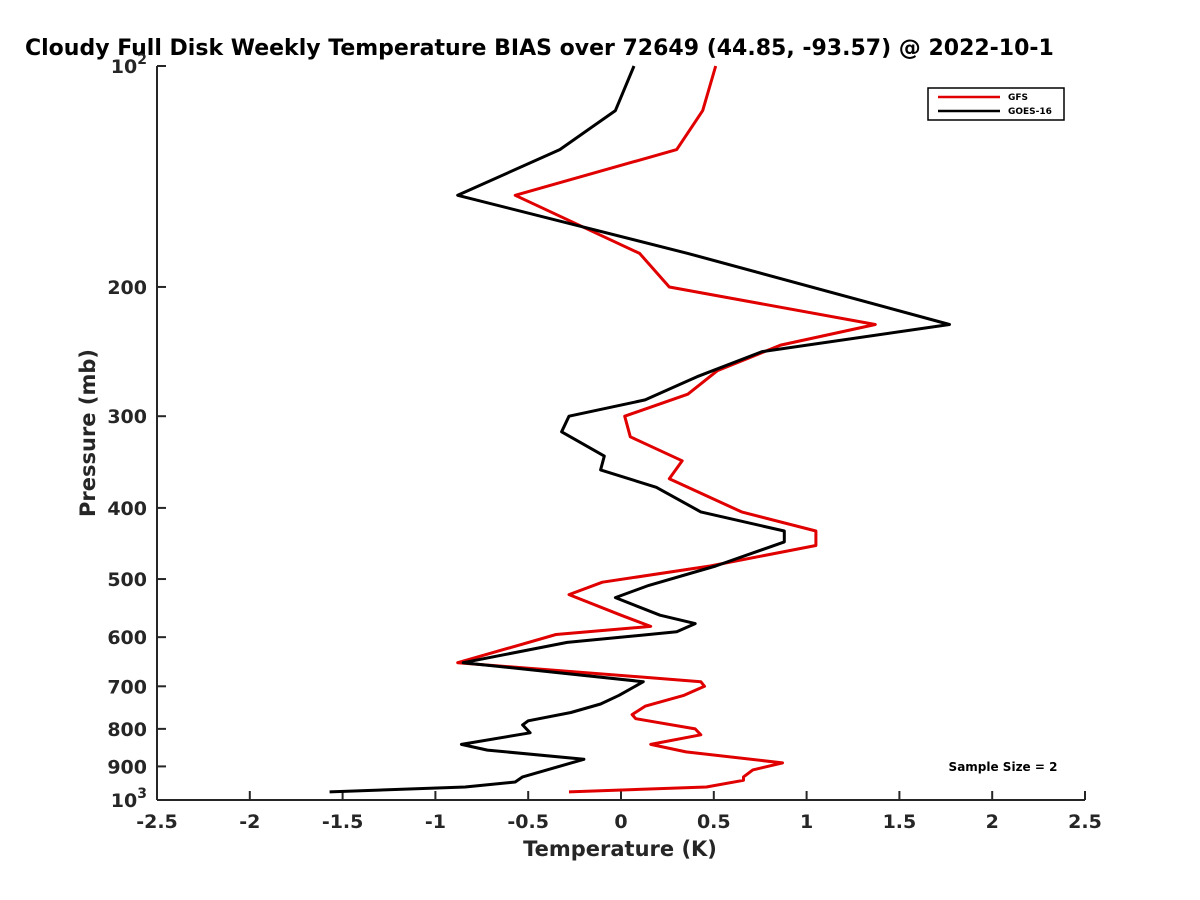 This screenshot has height=900, width=1200. I want to click on x-tick-label: 1, so click(806, 822).